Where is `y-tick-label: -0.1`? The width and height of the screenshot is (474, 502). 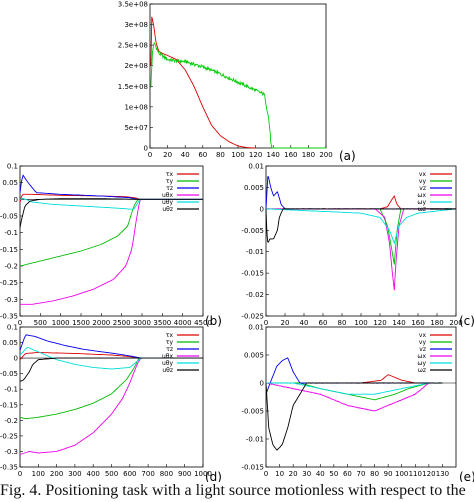
y-tick-label: -0.1 is located at coordinates (11, 390).